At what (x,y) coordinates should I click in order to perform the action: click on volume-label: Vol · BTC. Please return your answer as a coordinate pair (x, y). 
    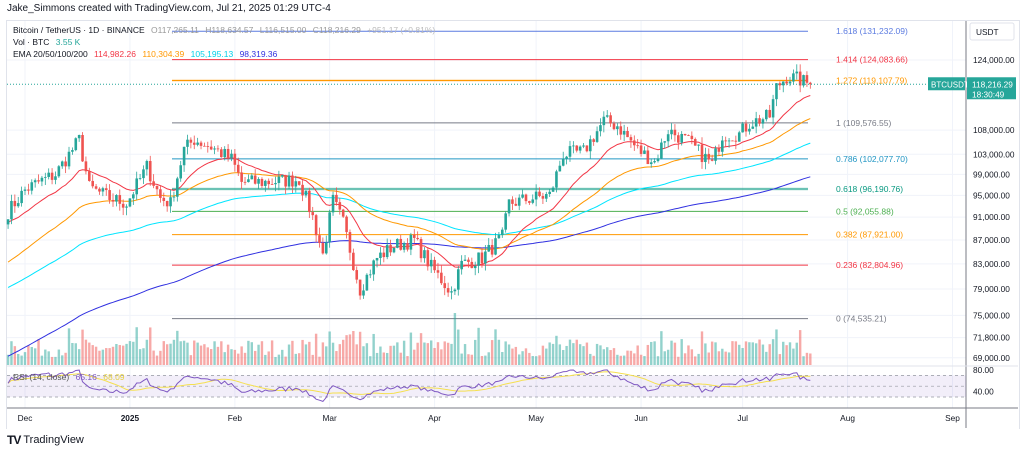
    Looking at the image, I should click on (31, 42).